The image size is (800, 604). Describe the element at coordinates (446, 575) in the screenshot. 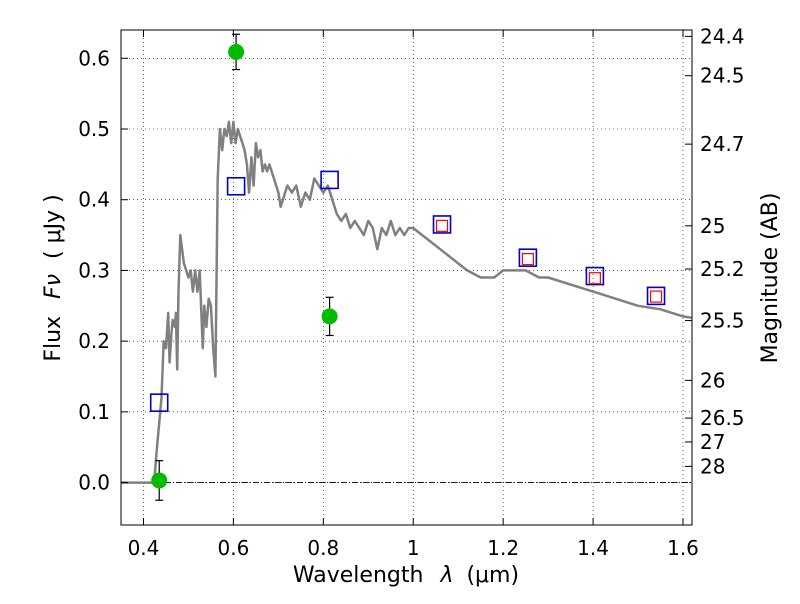

I see `x-axis-label-symbol: λ` at that location.